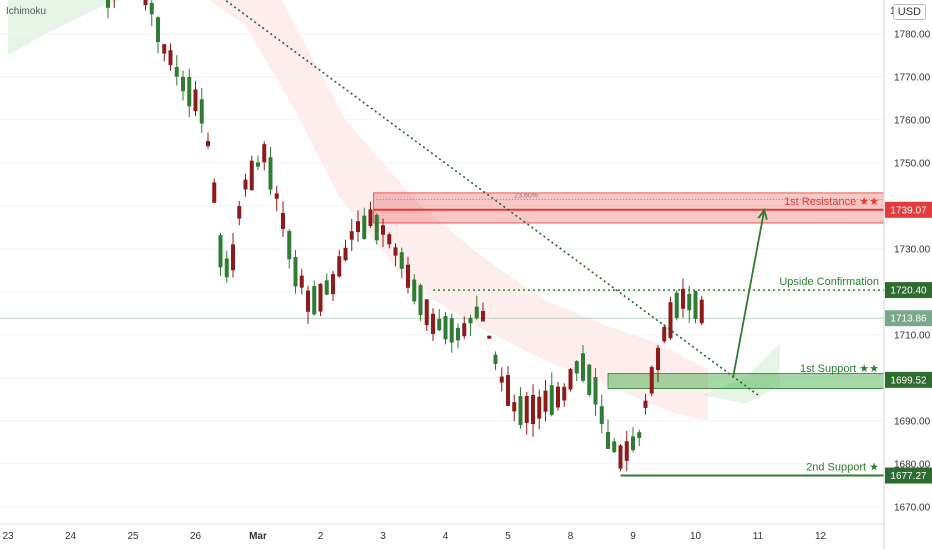 Image resolution: width=932 pixels, height=555 pixels. I want to click on price-tick-label: 1730.00, so click(912, 249).